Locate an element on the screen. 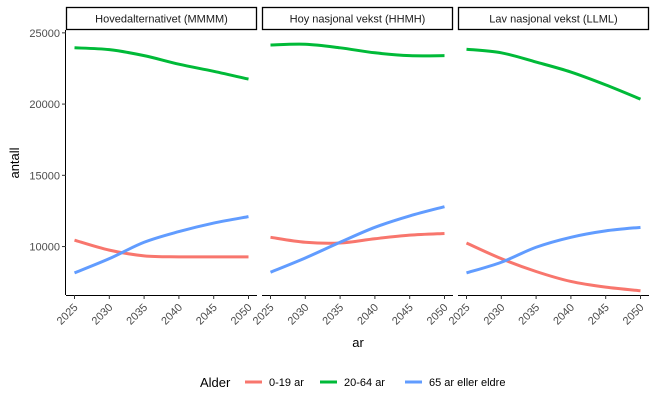  legend: Alder 0-19 ar 20-64 ar 65 ar eller eldre is located at coordinates (352, 382).